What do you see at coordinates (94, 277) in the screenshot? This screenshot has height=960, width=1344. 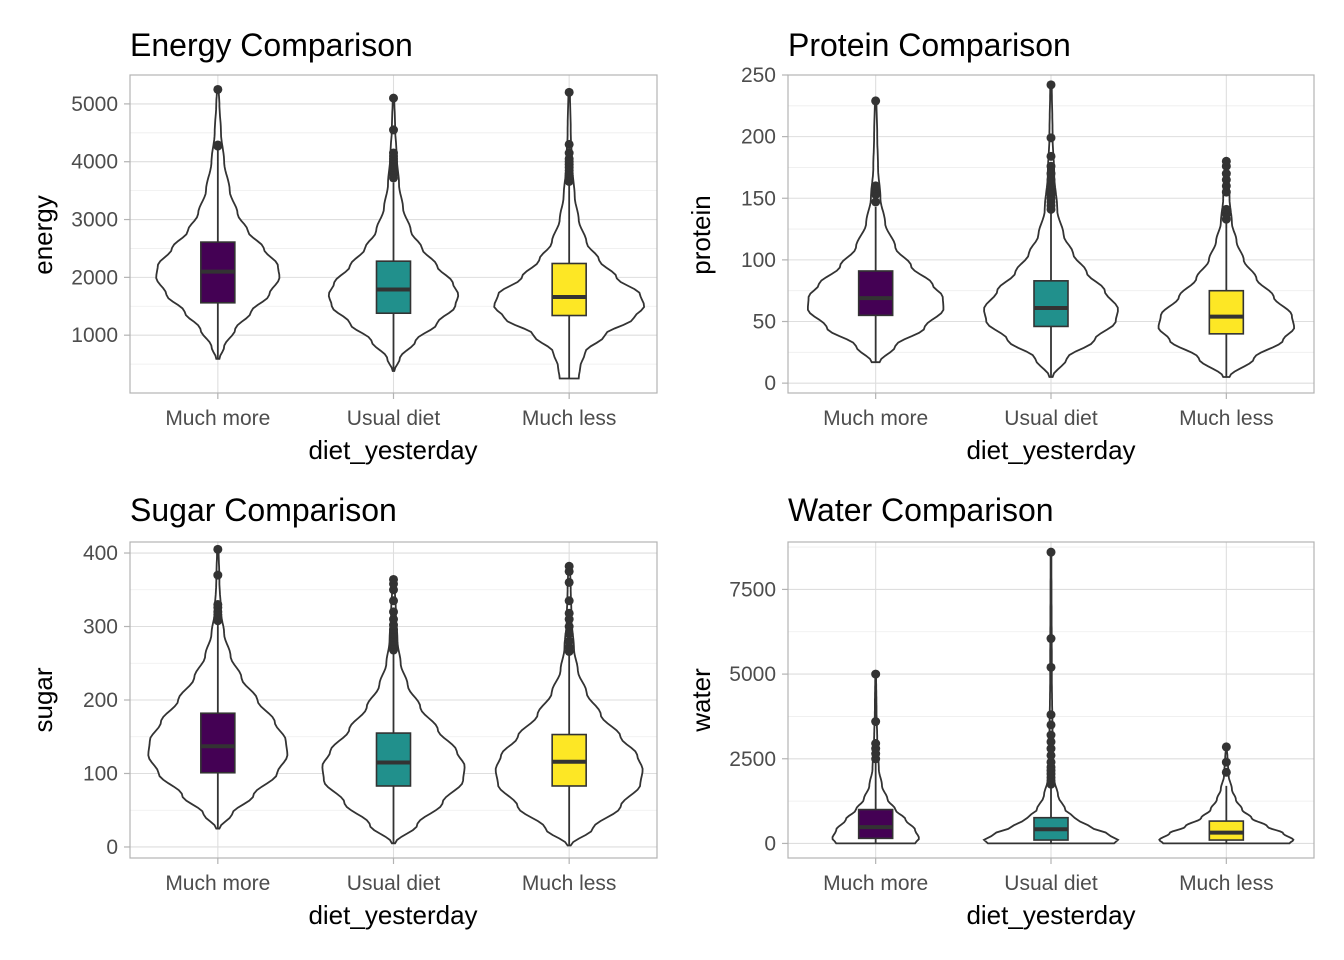 I see `y-tick-label: 2000` at bounding box center [94, 277].